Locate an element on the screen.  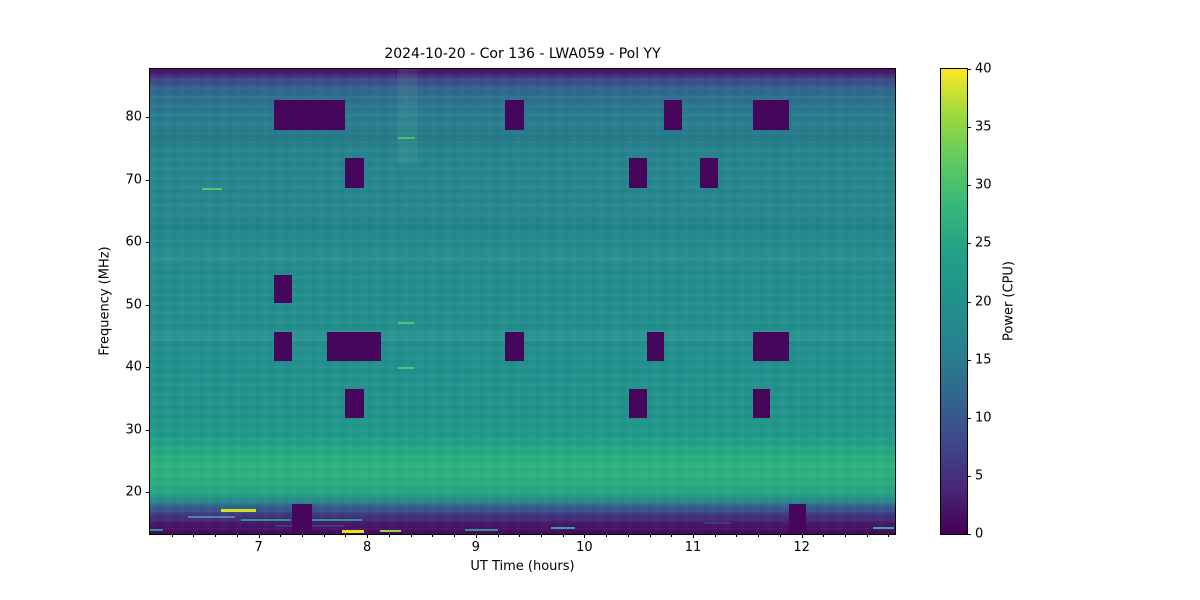
colorbar-tick-label: 0 is located at coordinates (979, 534).